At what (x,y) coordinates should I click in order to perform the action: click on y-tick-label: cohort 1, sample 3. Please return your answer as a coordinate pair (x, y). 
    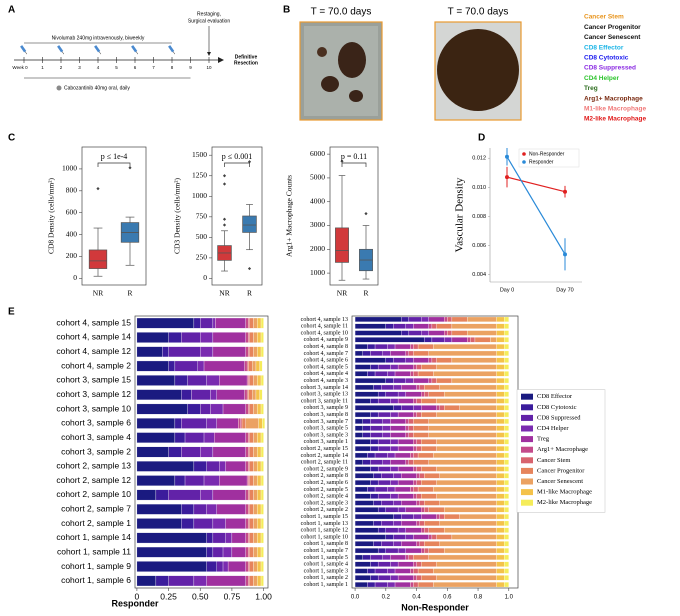
    Looking at the image, I should click on (326, 571).